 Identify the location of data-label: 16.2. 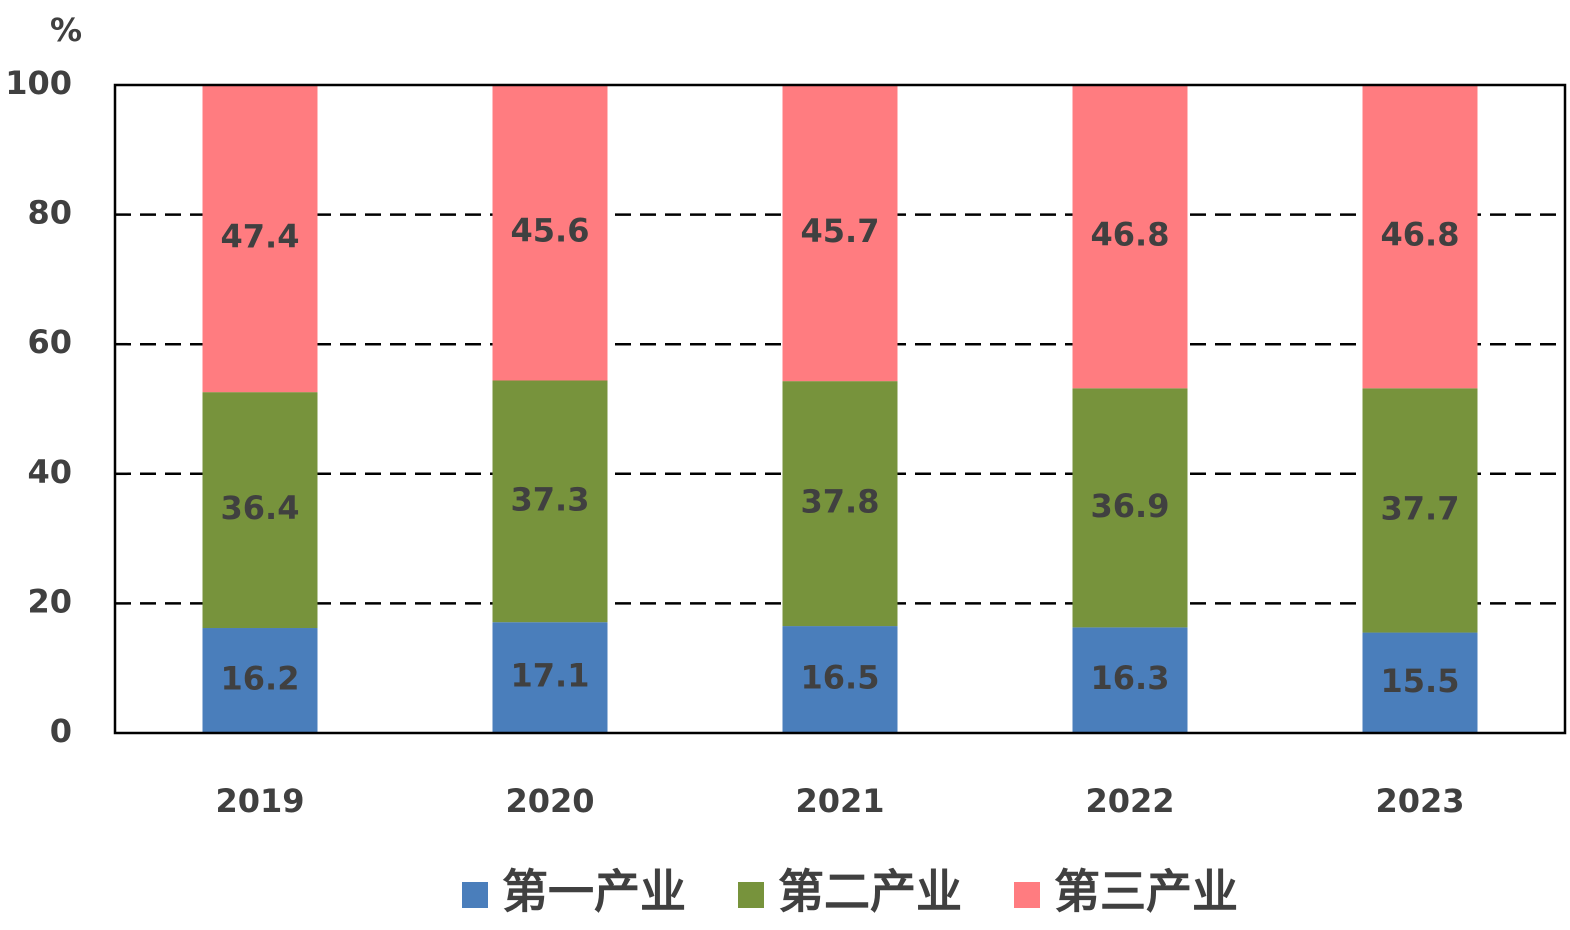
(260, 679).